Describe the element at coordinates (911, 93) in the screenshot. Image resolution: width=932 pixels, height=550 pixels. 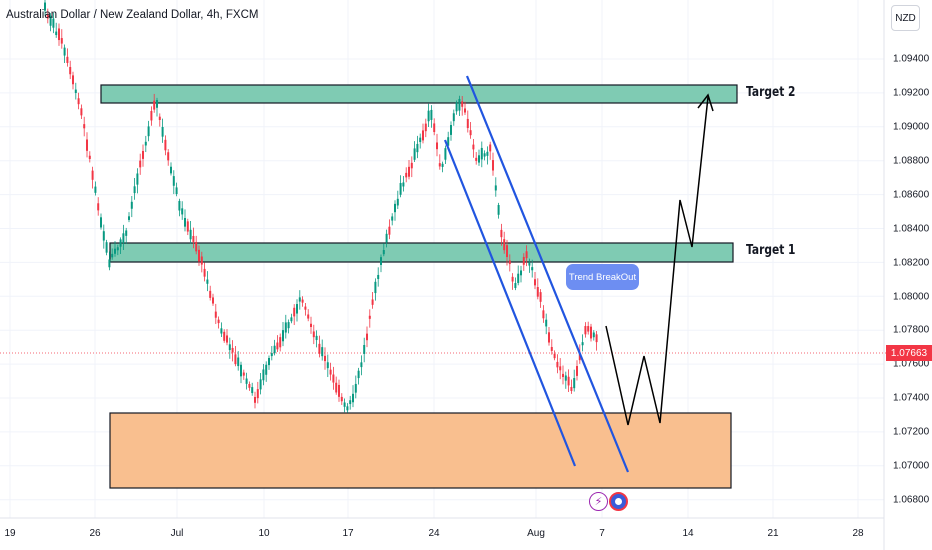
I see `price-label: 1.09200` at that location.